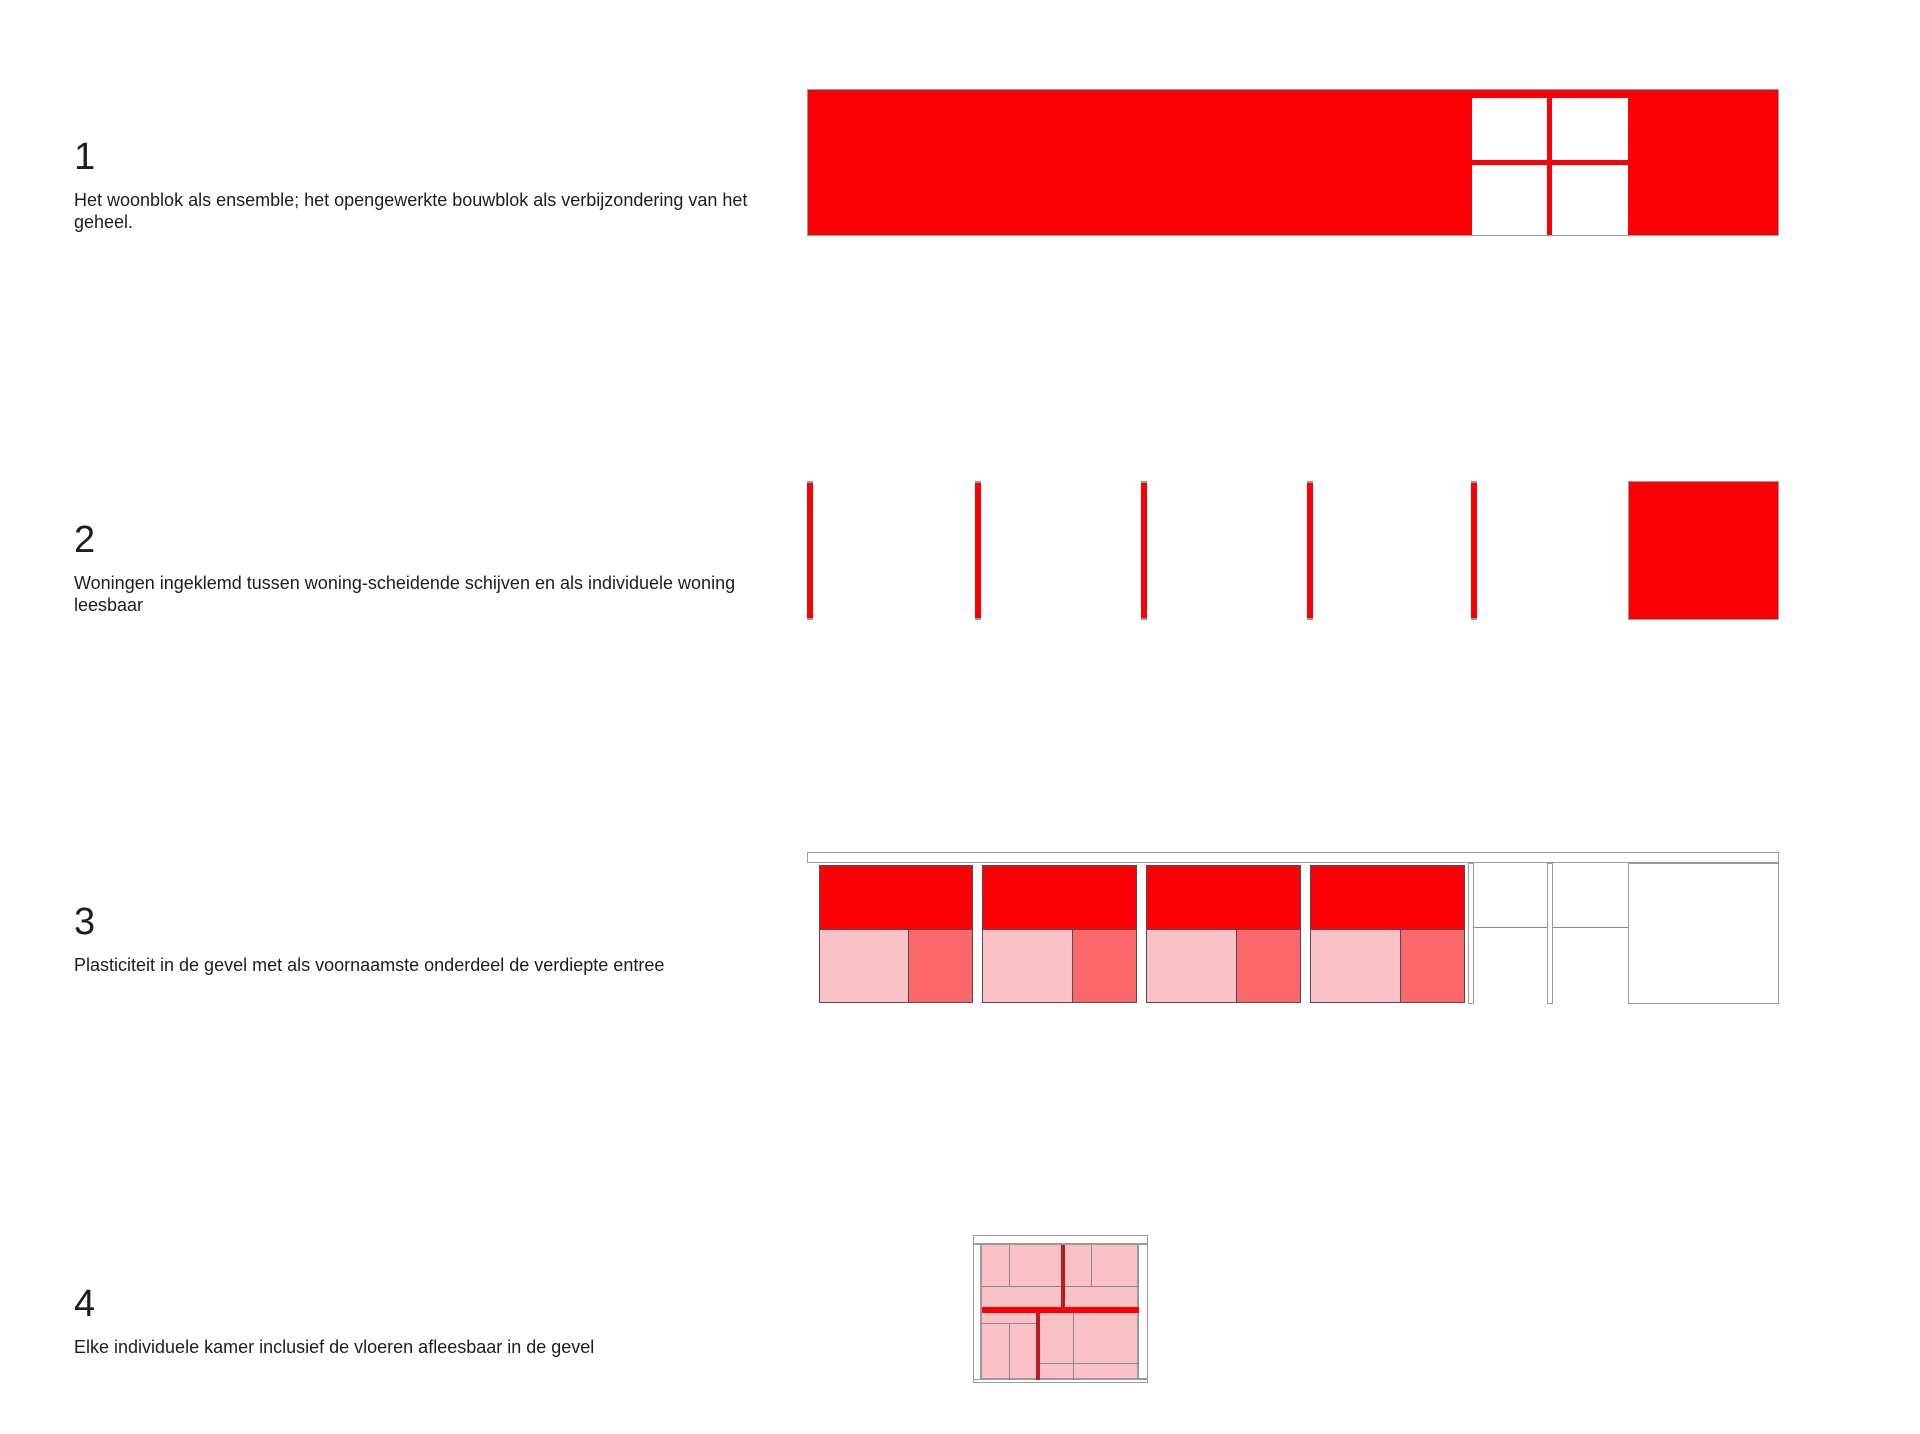 The image size is (1920, 1434). Describe the element at coordinates (104, 222) in the screenshot. I see `description-line: geheel.` at that location.